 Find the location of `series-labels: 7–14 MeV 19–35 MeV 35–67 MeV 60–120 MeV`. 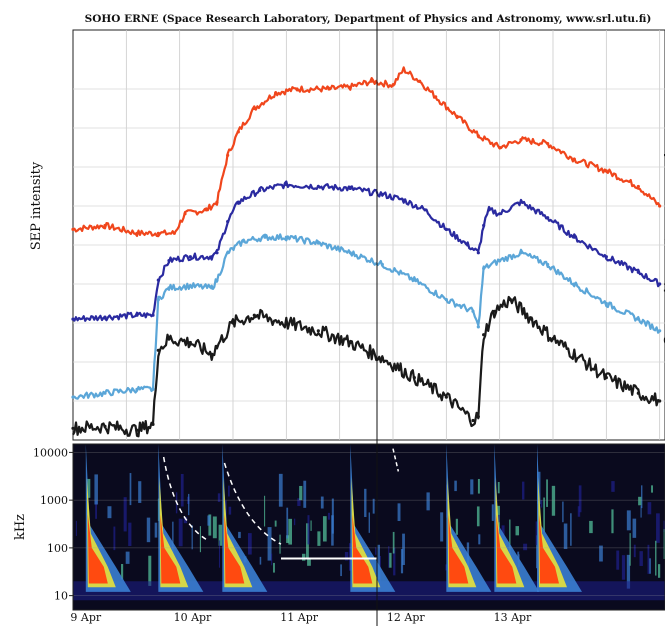

series-labels: 7–14 MeV 19–35 MeV 35–67 MeV 60–120 MeV is located at coordinates (664, 249).